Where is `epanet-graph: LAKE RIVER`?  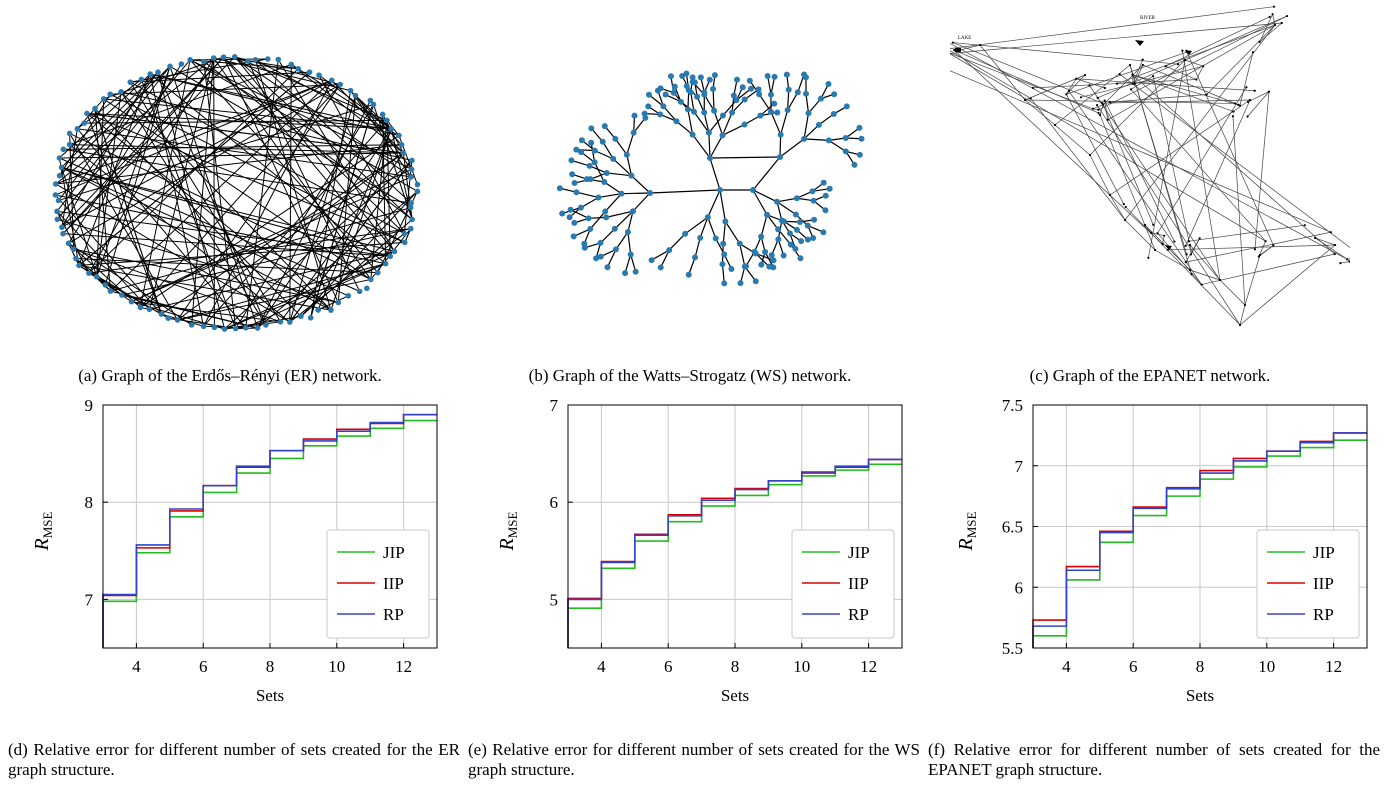 epanet-graph: LAKE RIVER is located at coordinates (1150, 166).